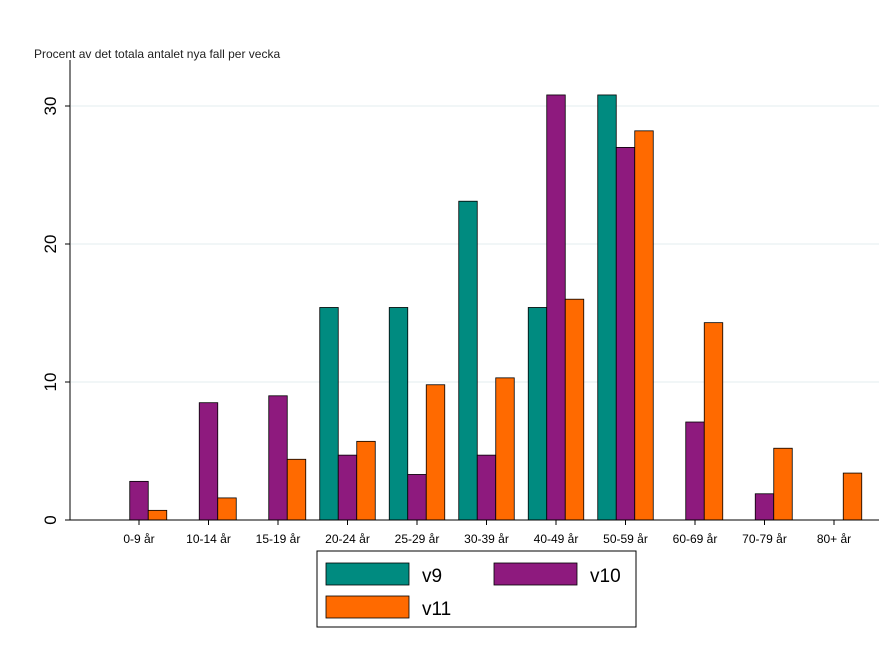  What do you see at coordinates (695, 539) in the screenshot?
I see `x-tick-label: 60-69 år` at bounding box center [695, 539].